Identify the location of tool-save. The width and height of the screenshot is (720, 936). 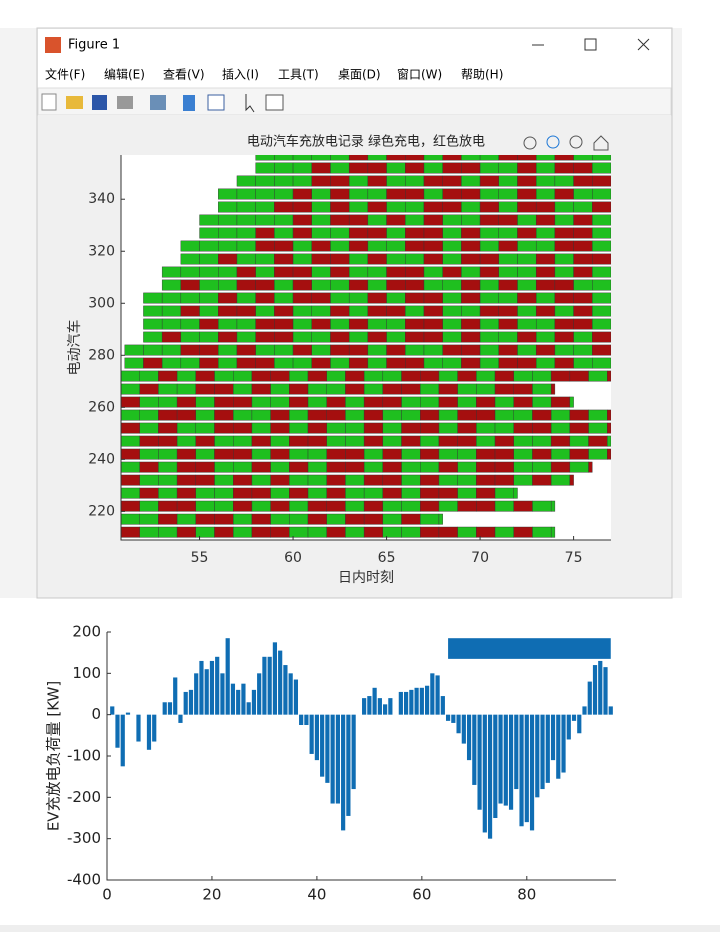
(99, 102).